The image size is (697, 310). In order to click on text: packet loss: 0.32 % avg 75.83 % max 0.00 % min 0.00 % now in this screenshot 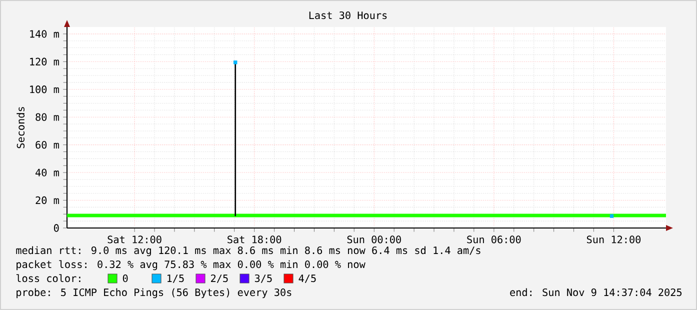, I will do `click(191, 265)`.